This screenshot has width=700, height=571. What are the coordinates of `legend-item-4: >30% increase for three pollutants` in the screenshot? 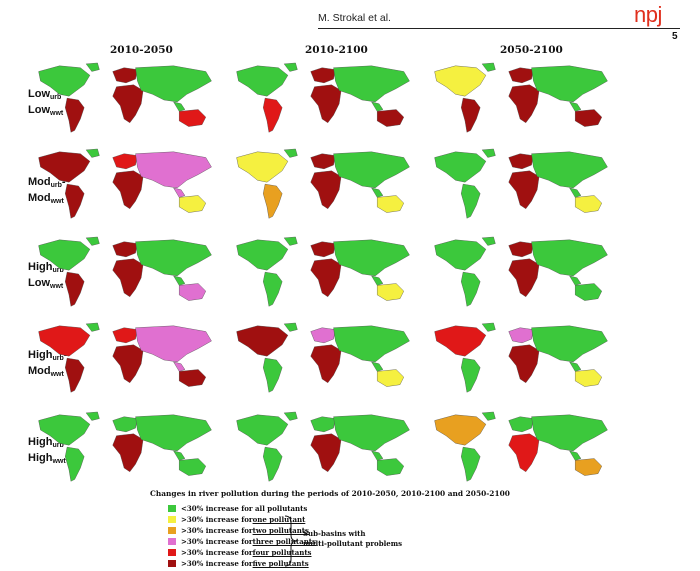 It's located at (242, 541).